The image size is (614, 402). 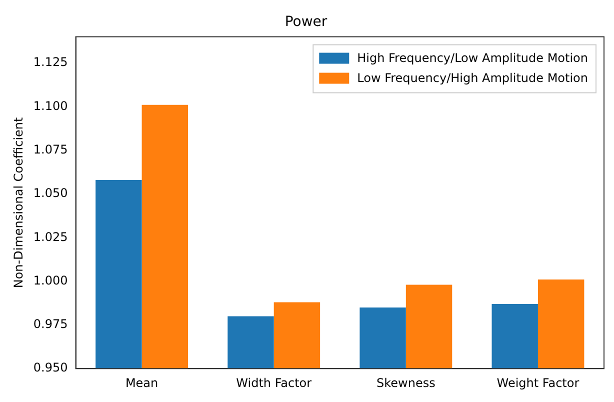 I want to click on y-tick-label: 1.000, so click(x=50, y=280).